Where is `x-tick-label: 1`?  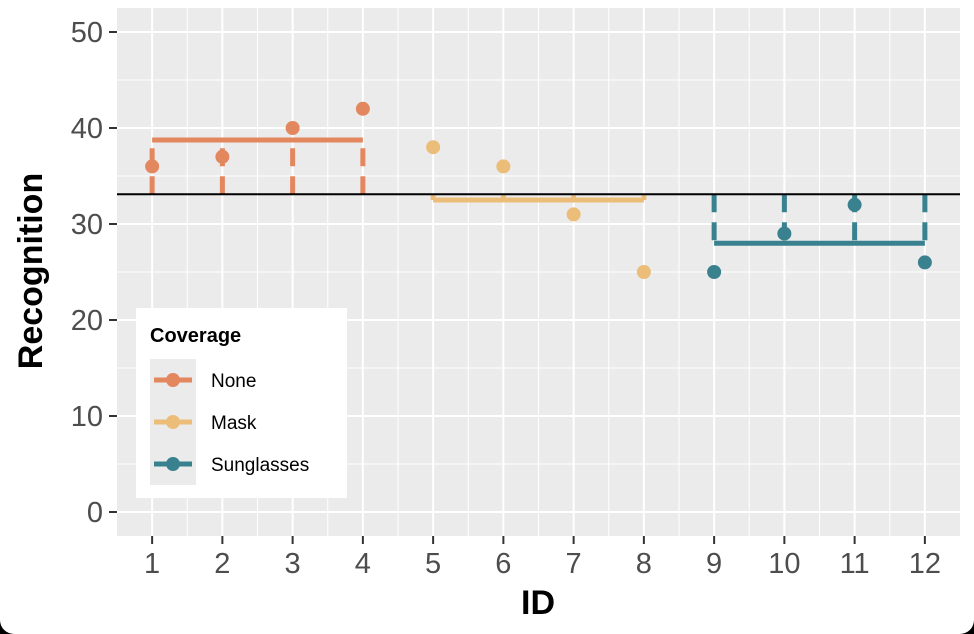 x-tick-label: 1 is located at coordinates (152, 564).